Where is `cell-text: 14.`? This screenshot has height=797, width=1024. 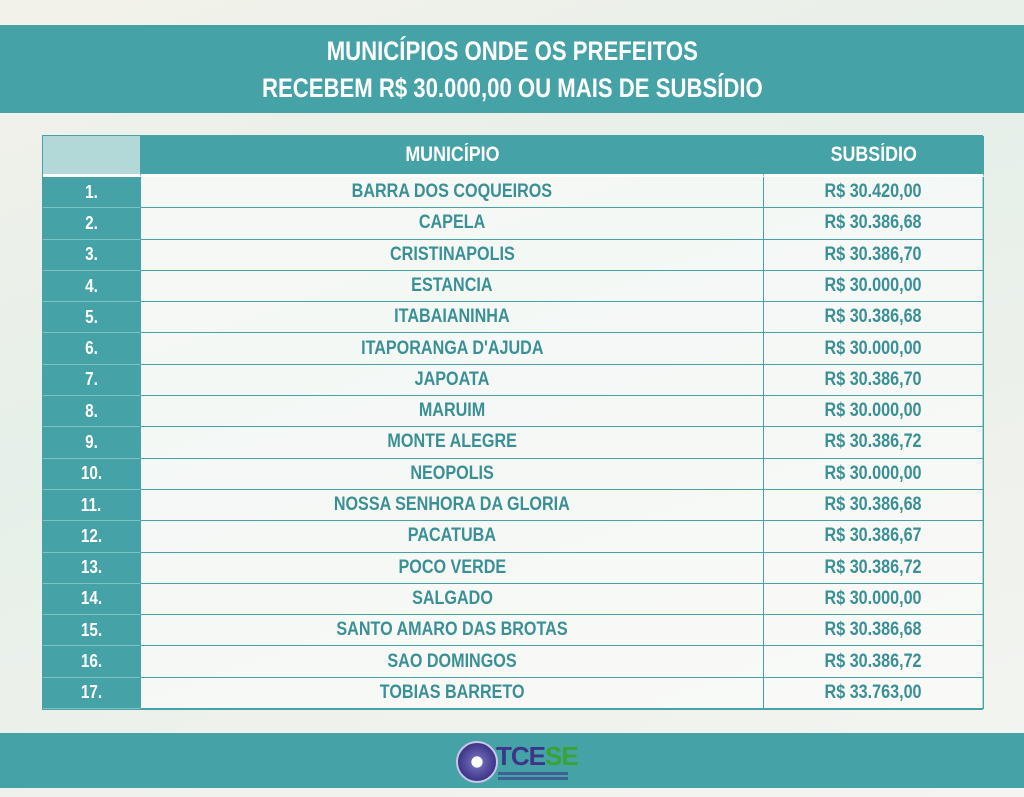 cell-text: 14. is located at coordinates (91, 598).